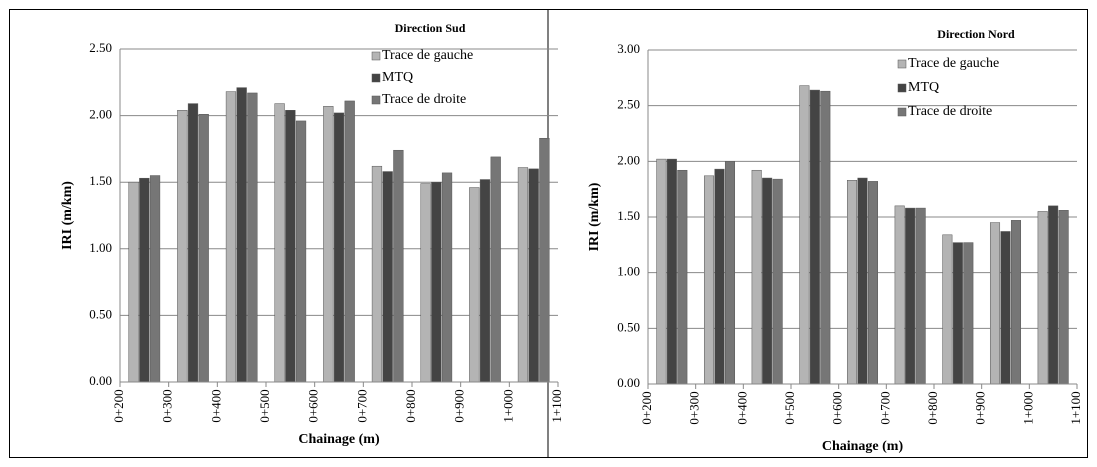  Describe the element at coordinates (923, 87) in the screenshot. I see `legend-label: MTQ` at that location.